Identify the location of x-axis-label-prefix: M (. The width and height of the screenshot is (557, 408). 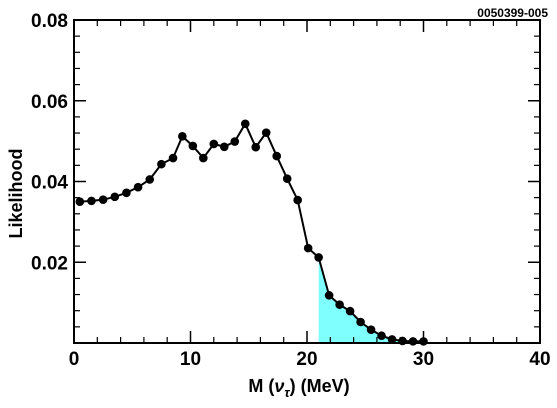
(261, 386).